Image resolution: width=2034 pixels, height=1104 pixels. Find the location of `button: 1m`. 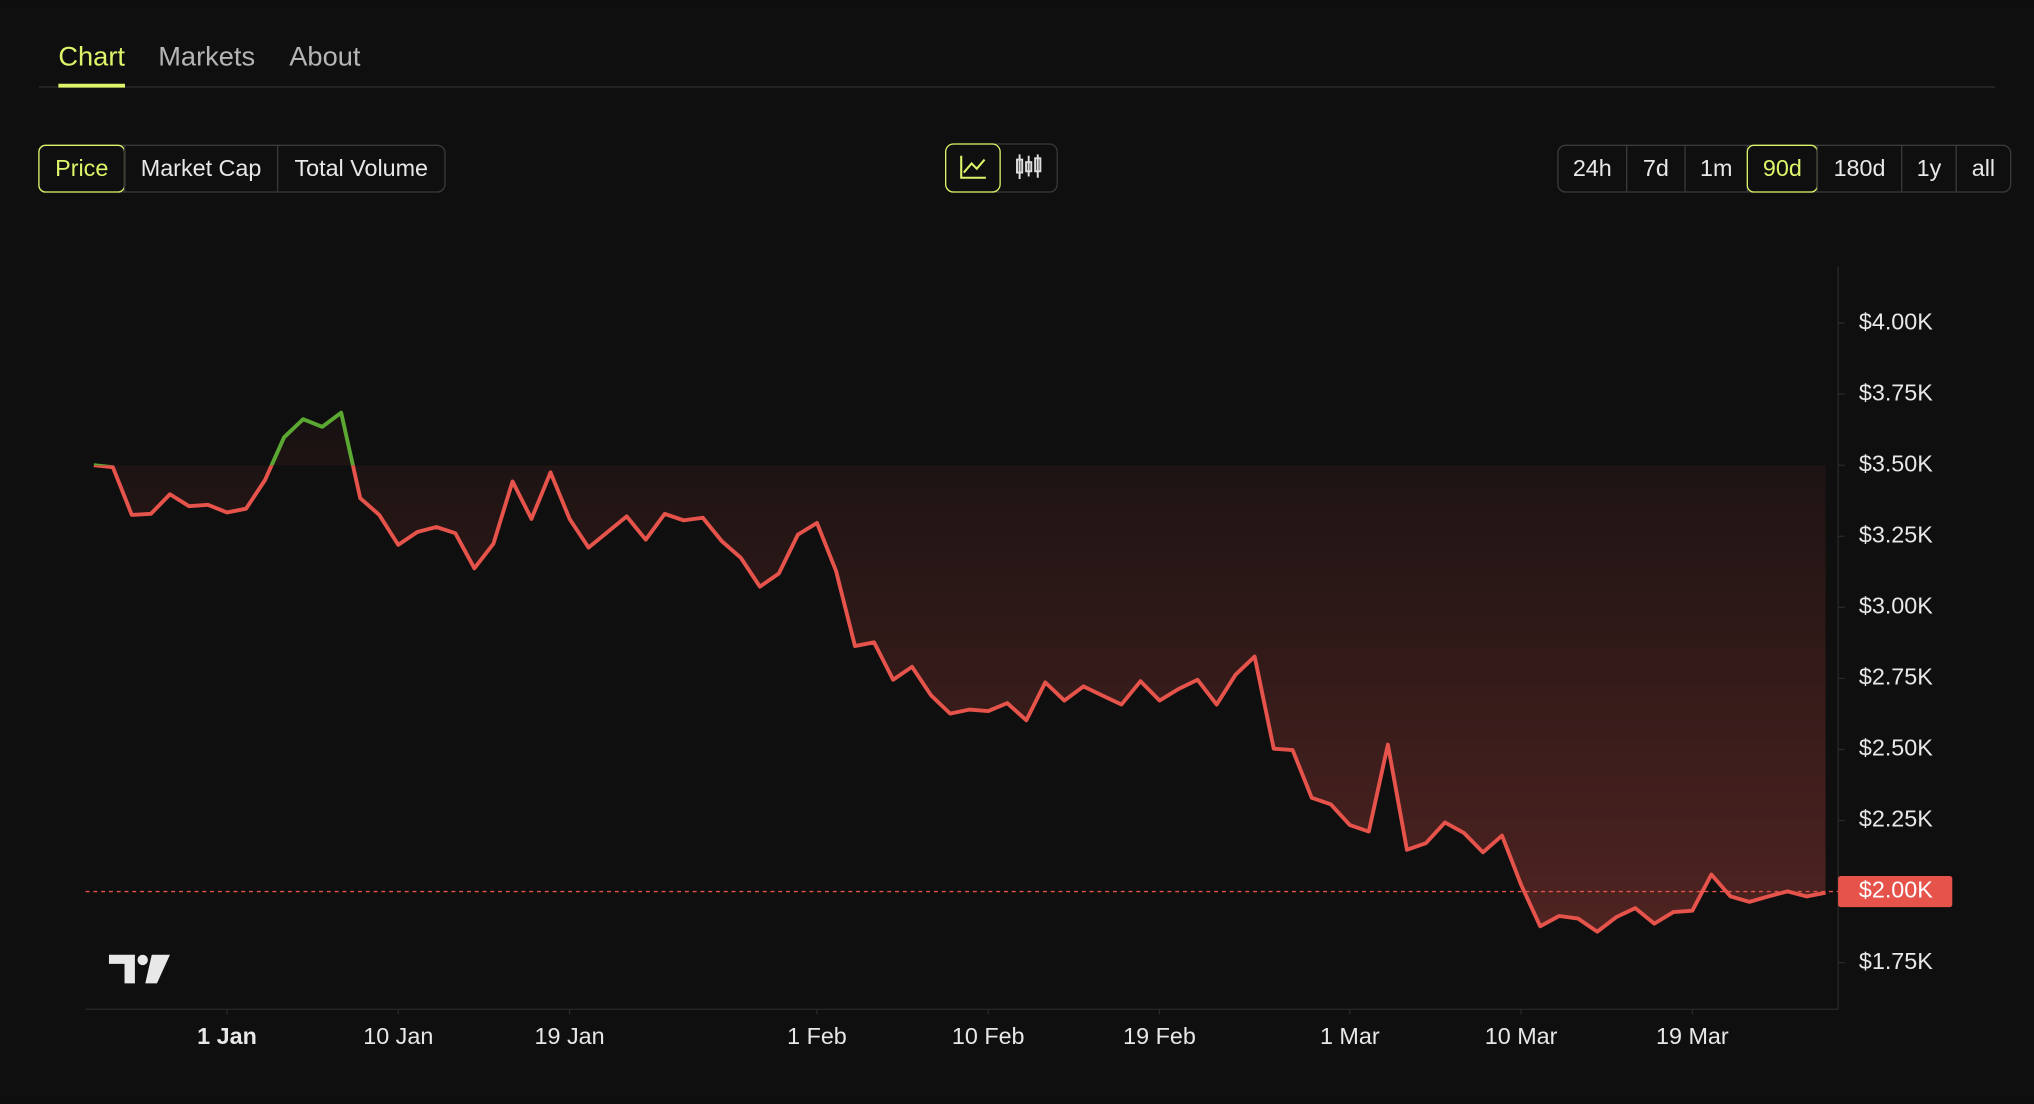

button: 1m is located at coordinates (1716, 168).